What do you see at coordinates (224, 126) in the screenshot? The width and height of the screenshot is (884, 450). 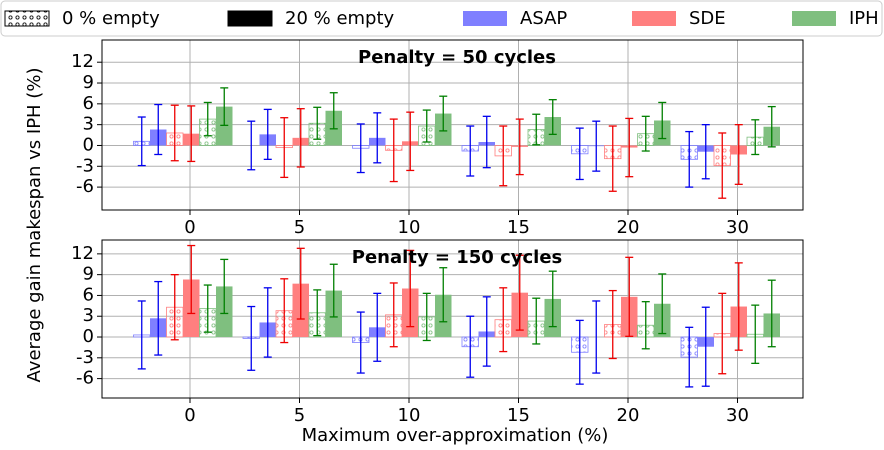 I see `bar` at bounding box center [224, 126].